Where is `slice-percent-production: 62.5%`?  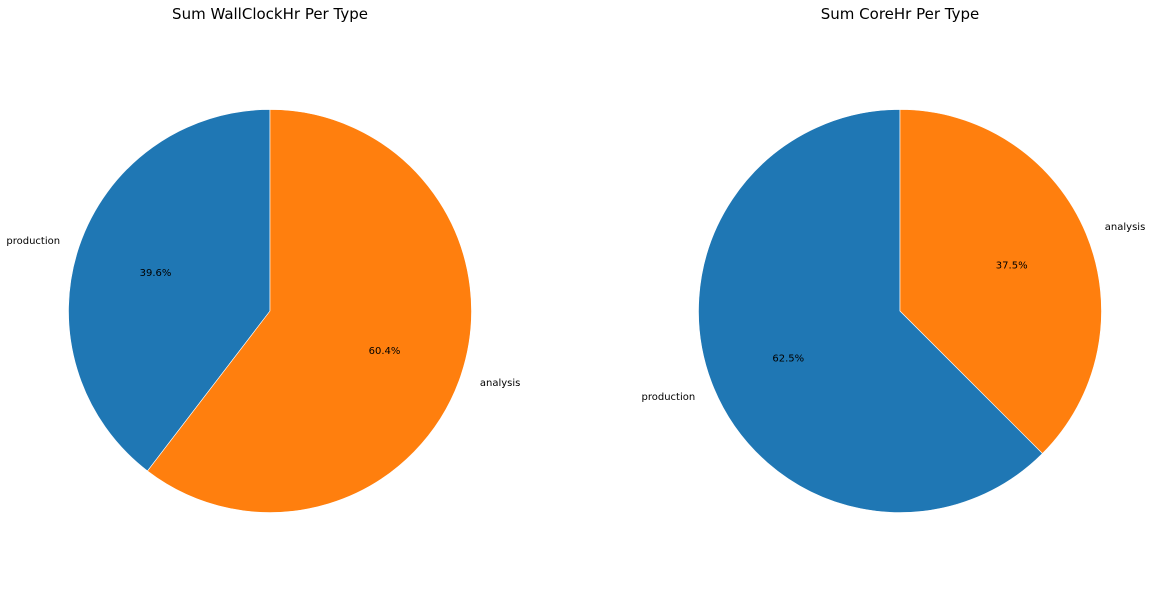 slice-percent-production: 62.5% is located at coordinates (788, 358).